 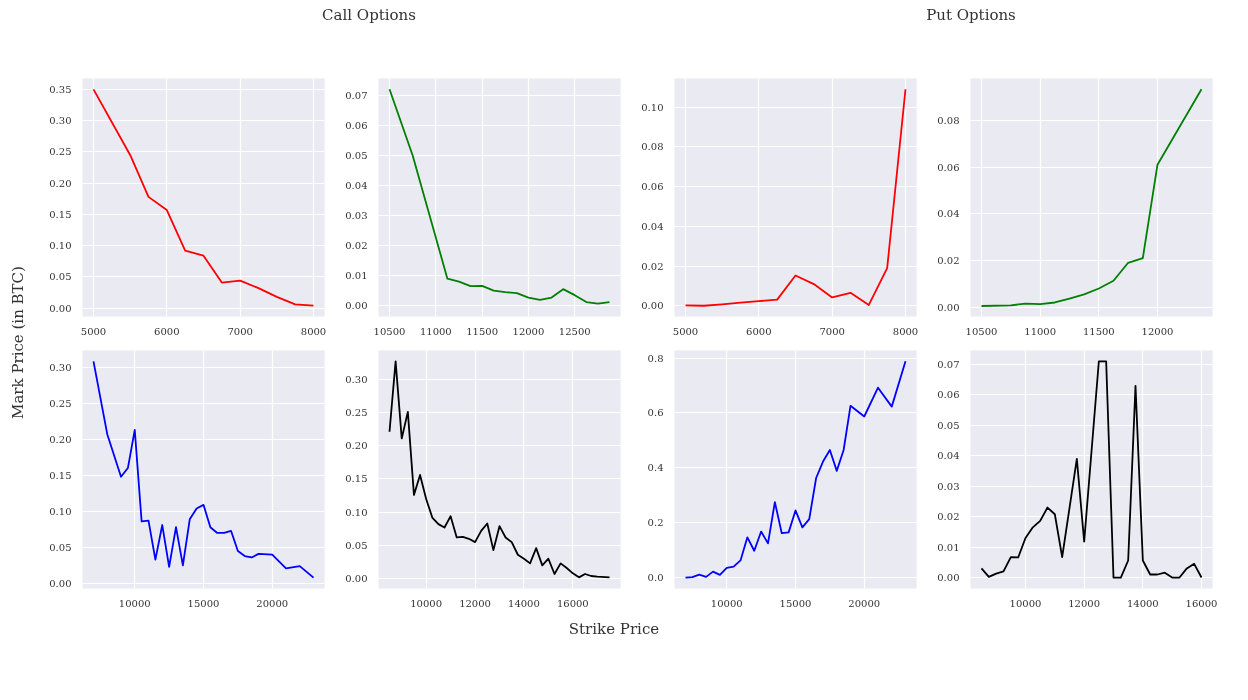 I want to click on y-tick-label: 0.4, so click(x=655, y=468).